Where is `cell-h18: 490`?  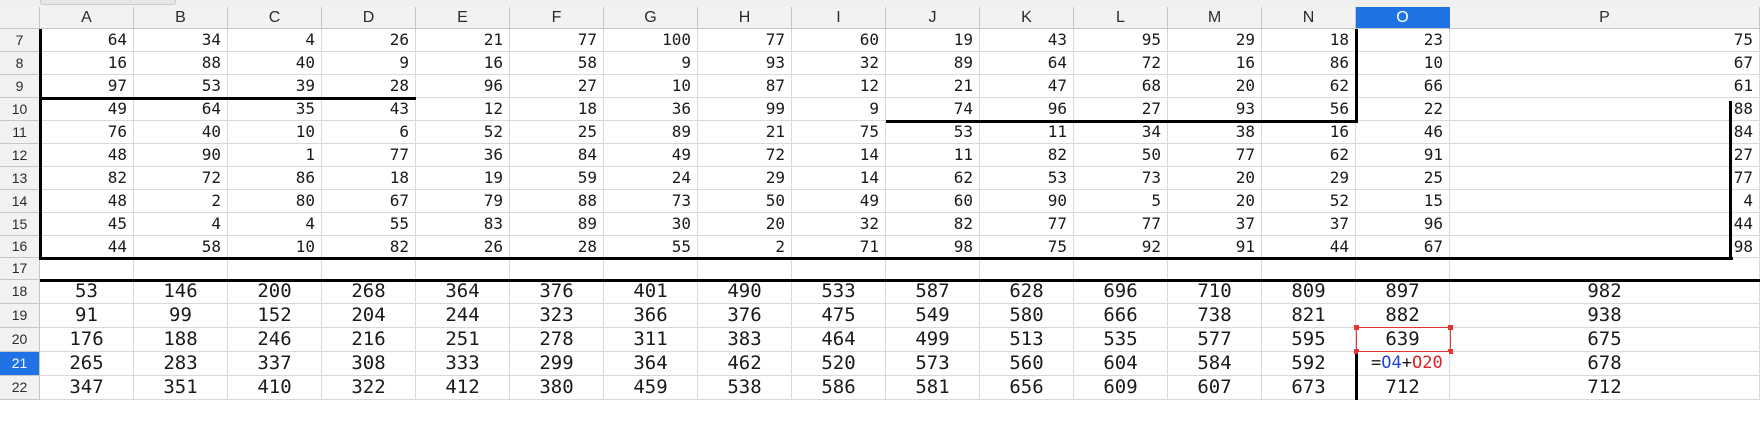 cell-h18: 490 is located at coordinates (745, 292).